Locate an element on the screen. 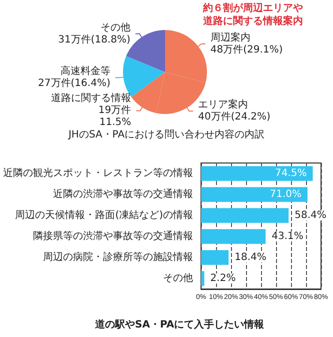  y-tick-label: 周辺の天候情報・路面(凍結など)の情報 is located at coordinates (104, 215).